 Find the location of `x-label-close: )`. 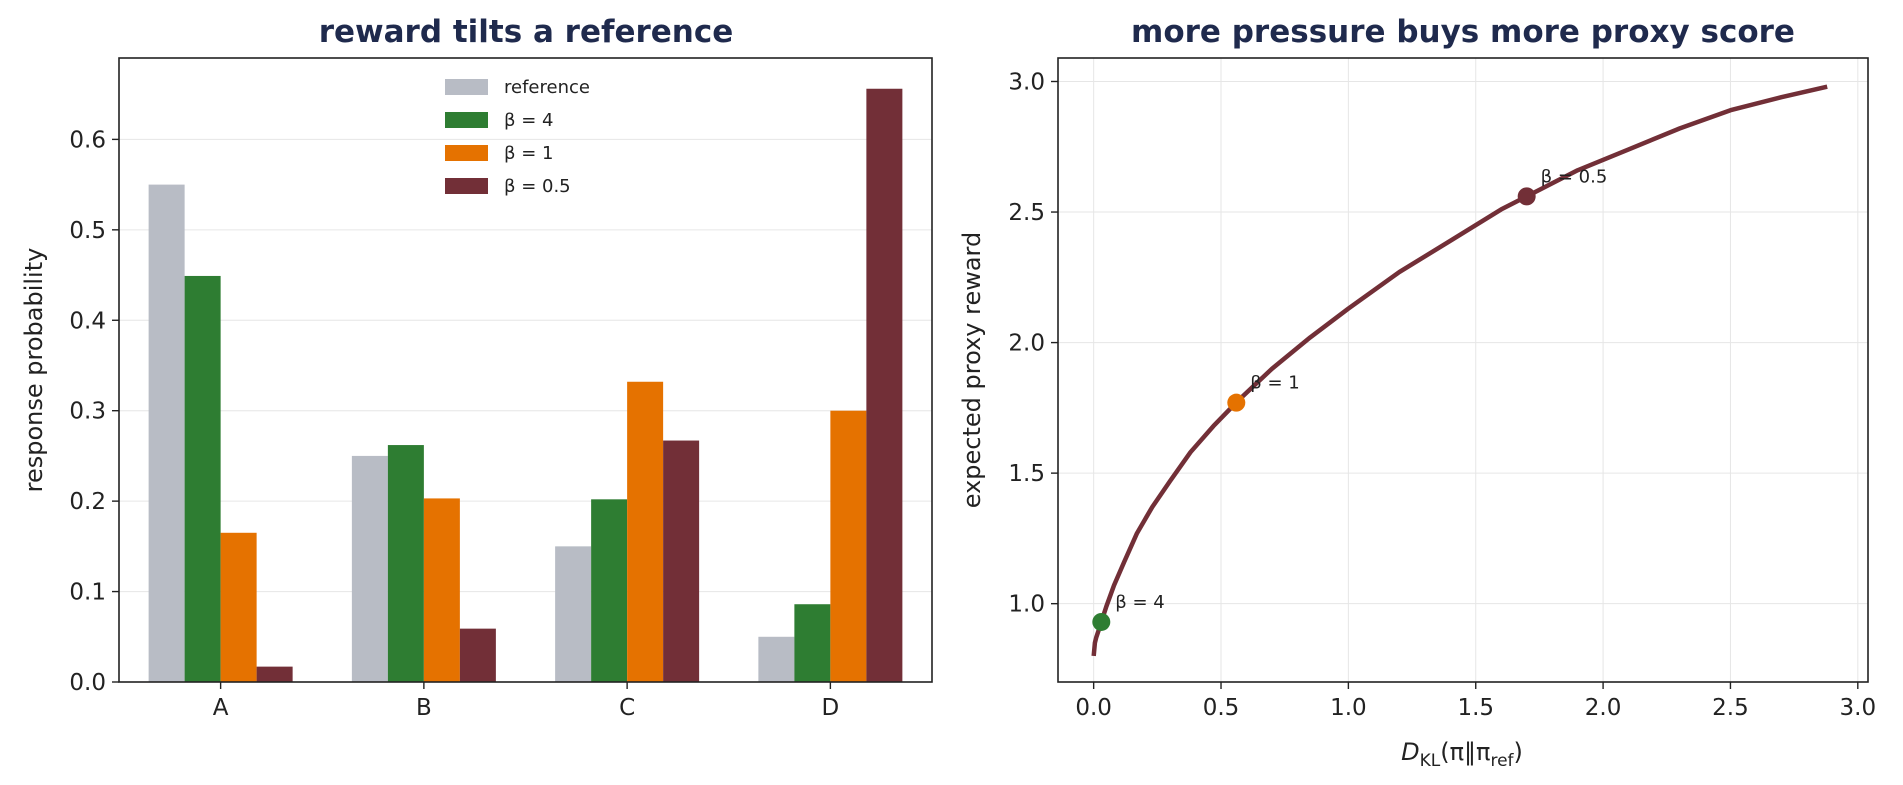

x-label-close: ) is located at coordinates (1518, 752).